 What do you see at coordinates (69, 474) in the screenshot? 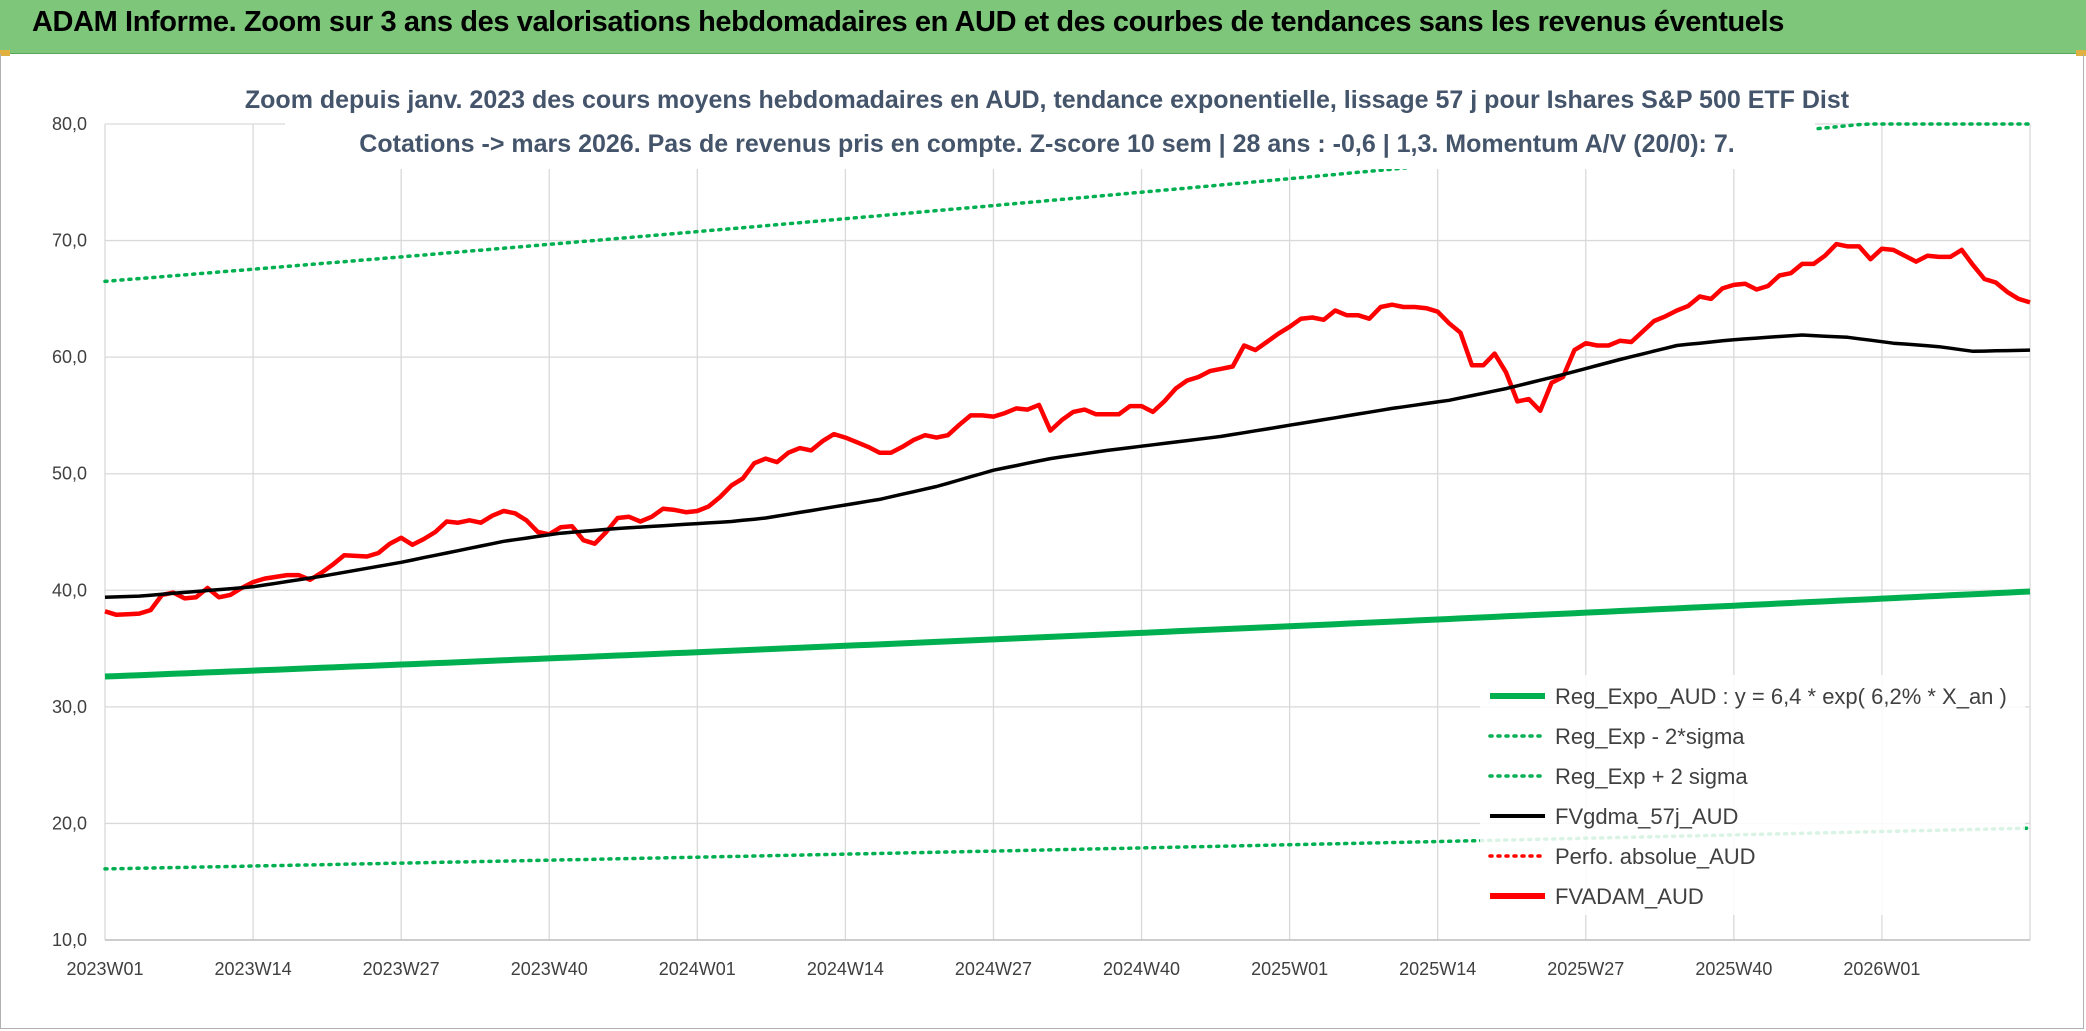
I see `y-tick-label: 50,0` at bounding box center [69, 474].